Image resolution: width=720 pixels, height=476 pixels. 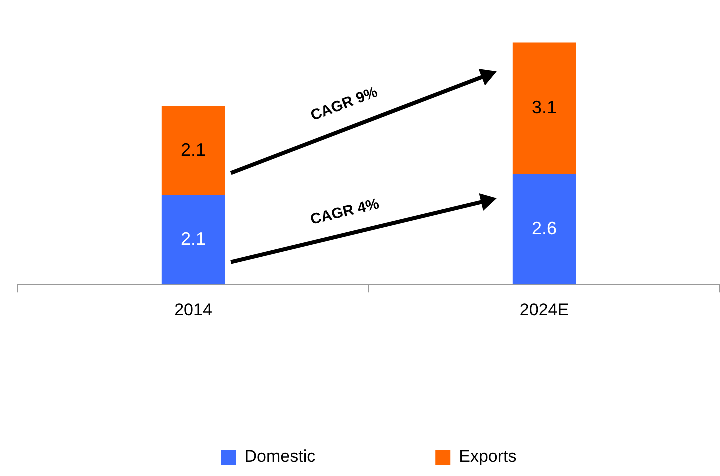 I want to click on data-label: 2.6, so click(x=545, y=228).